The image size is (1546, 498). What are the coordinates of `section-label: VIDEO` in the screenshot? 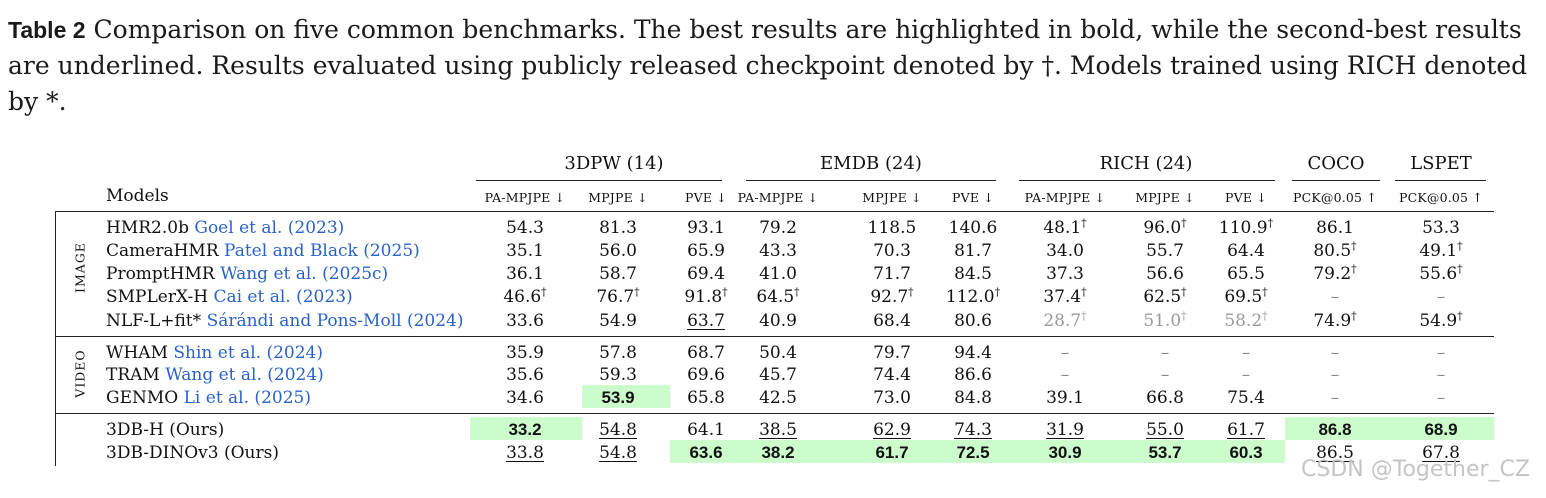 It's located at (80, 373).